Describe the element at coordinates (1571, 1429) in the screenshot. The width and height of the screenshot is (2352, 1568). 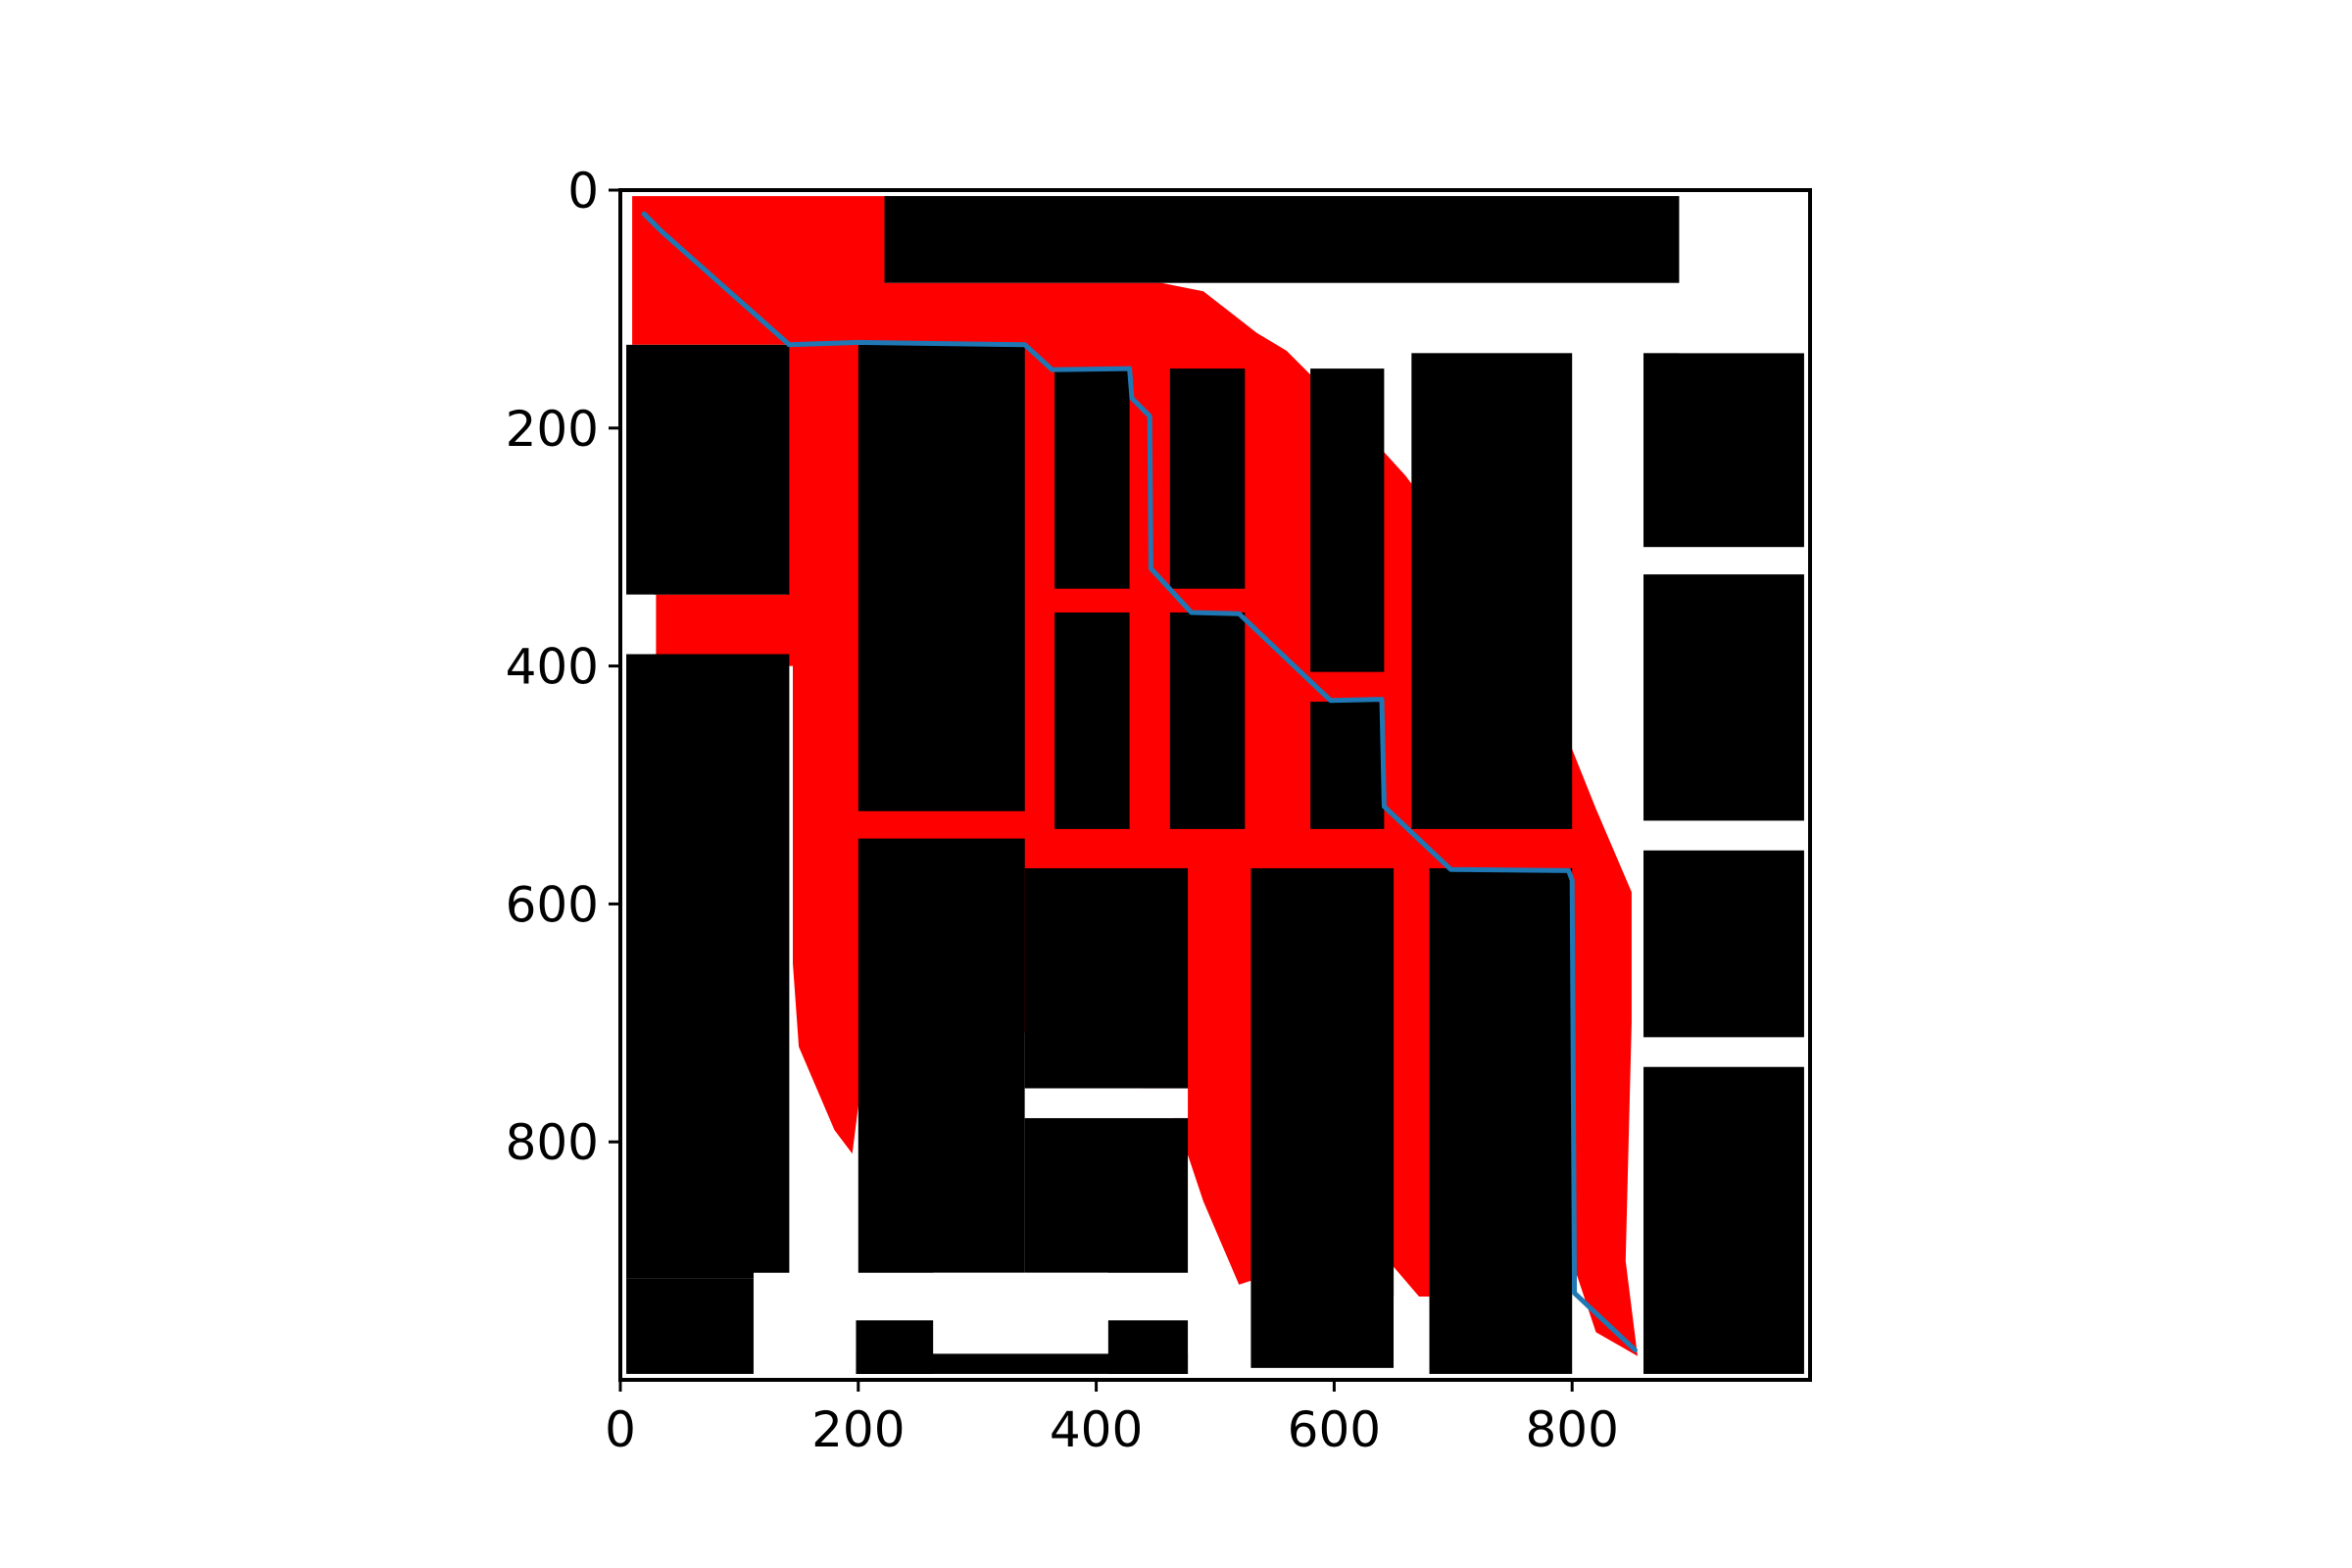
I see `x-tick-label-800: 800` at that location.